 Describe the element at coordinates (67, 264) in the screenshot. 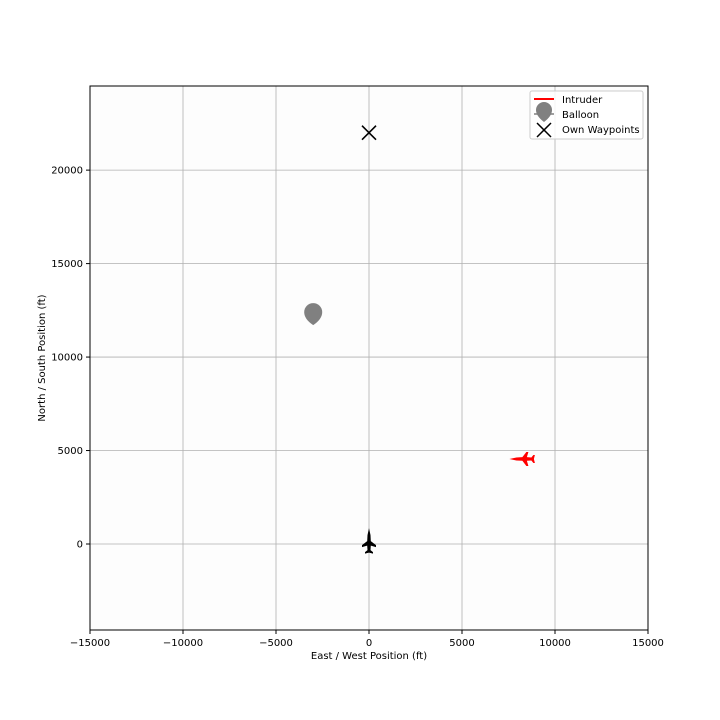

I see `y-tick-label: 15000` at that location.